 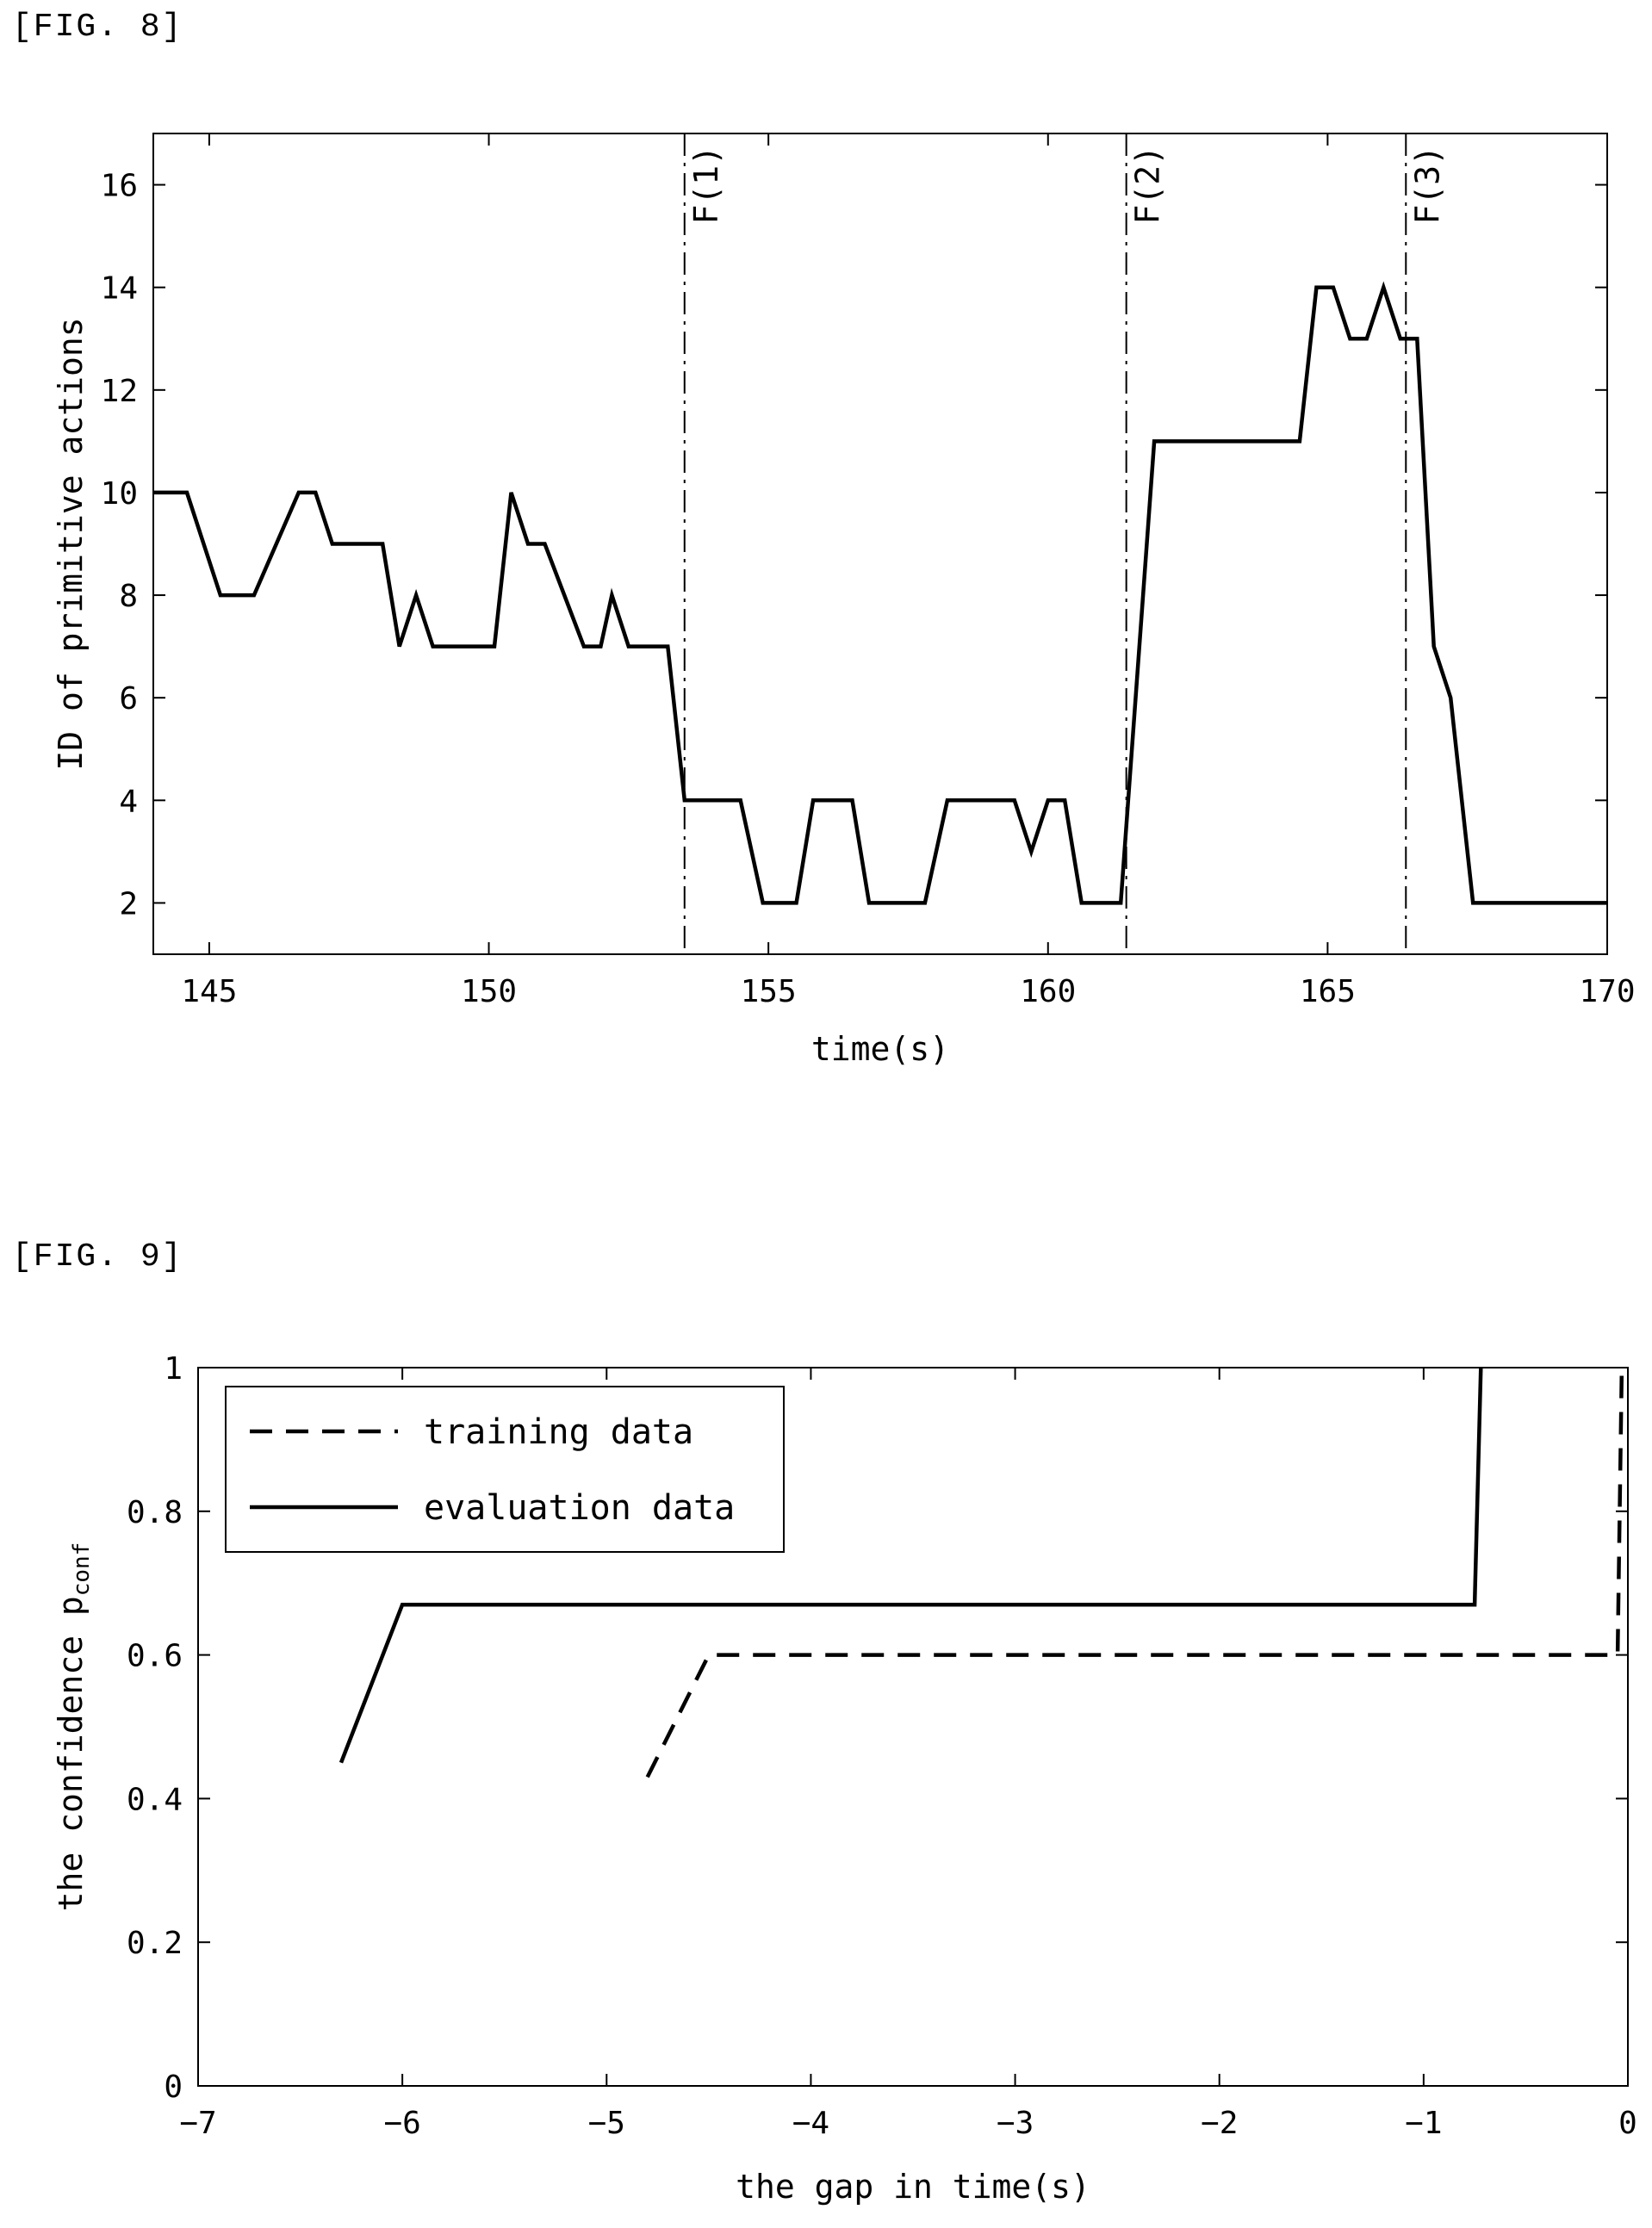 I want to click on x-axis-title: the gap in time(s), so click(x=913, y=2187).